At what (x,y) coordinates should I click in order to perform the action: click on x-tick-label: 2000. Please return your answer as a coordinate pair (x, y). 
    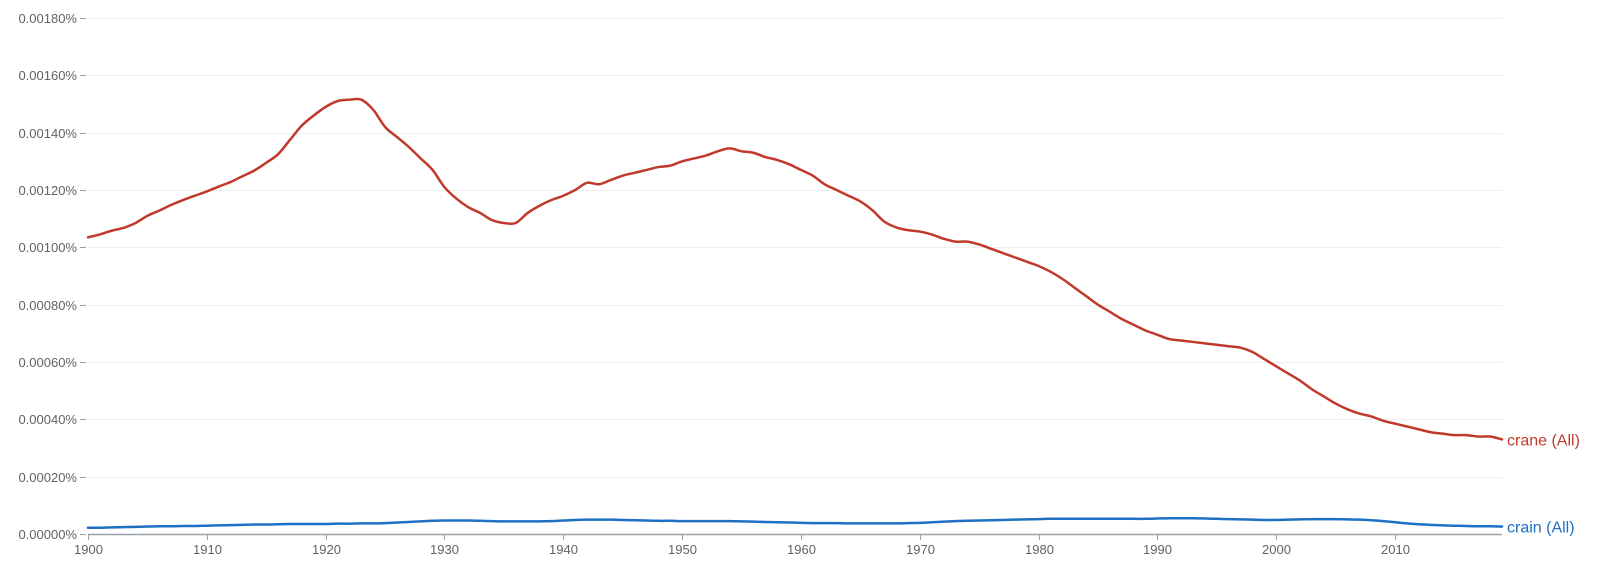
    Looking at the image, I should click on (1276, 549).